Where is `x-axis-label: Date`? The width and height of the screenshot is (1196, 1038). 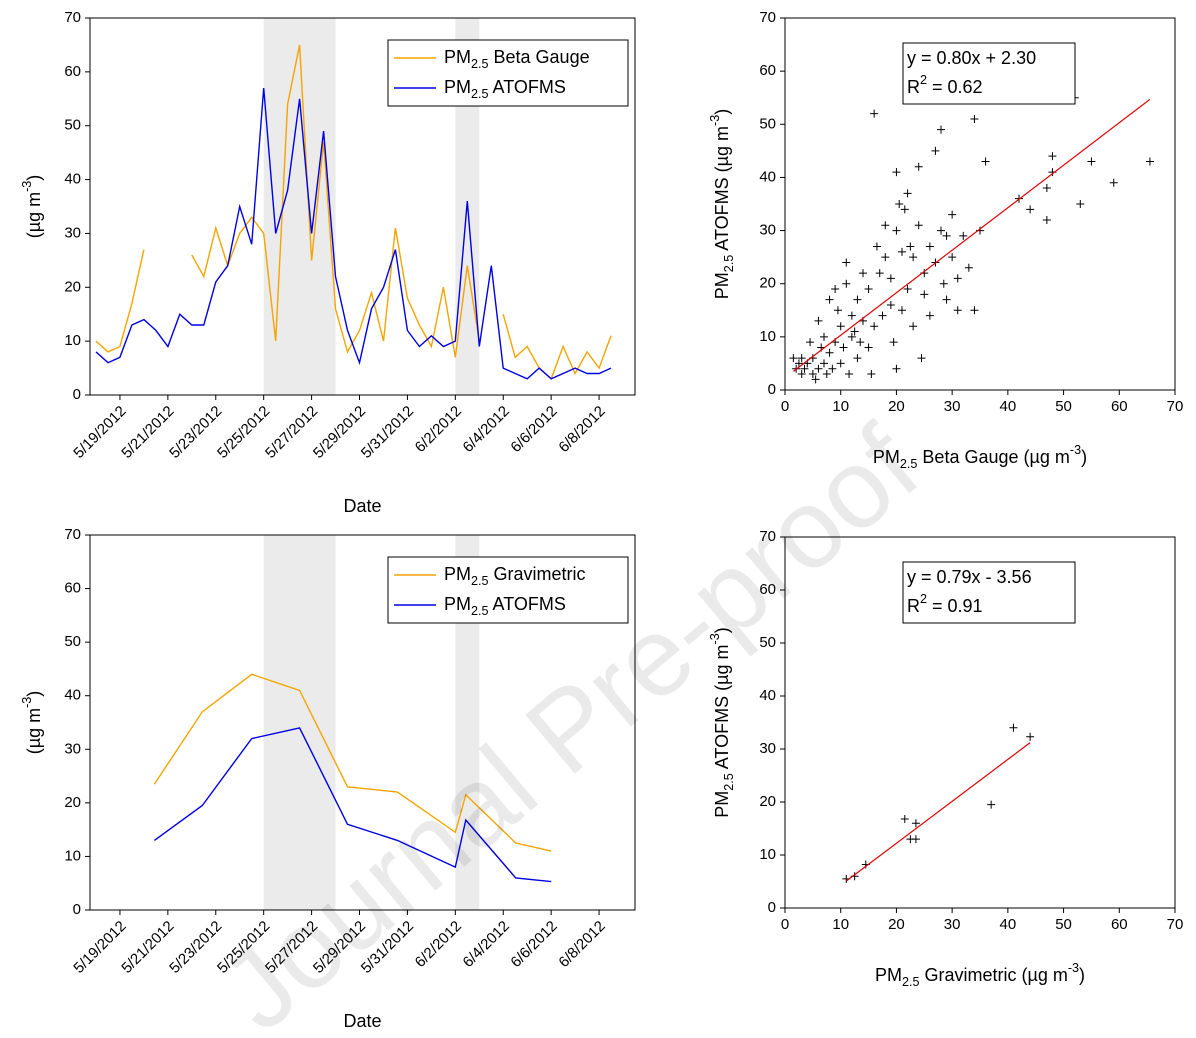
x-axis-label: Date is located at coordinates (362, 506).